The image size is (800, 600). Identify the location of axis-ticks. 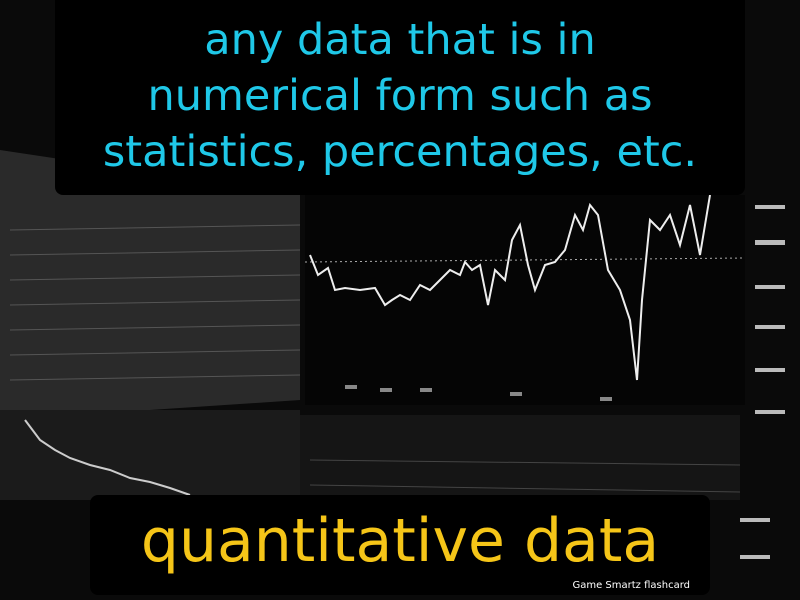
(478, 393).